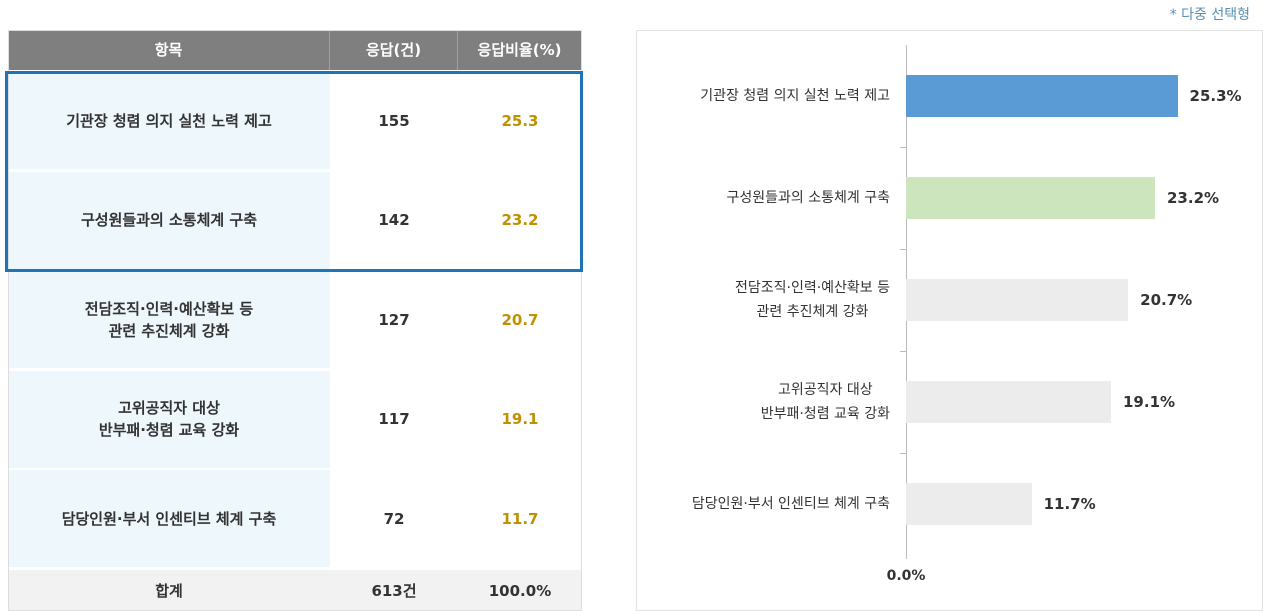 This screenshot has height=611, width=1263. Describe the element at coordinates (790, 504) in the screenshot. I see `category-label: 담당인원·부서 인센티브 체계 구축` at that location.